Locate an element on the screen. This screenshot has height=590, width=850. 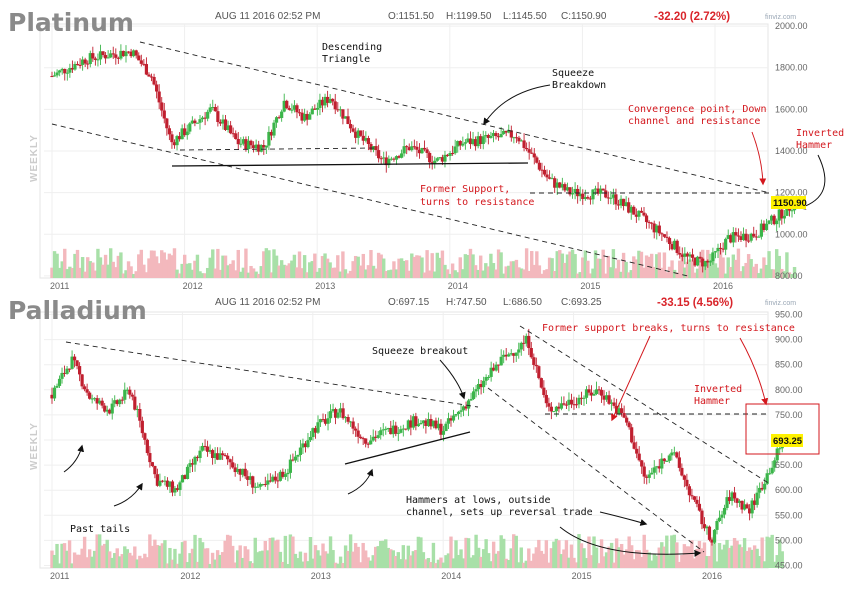
platinum-former-support-label-1: Former Support, is located at coordinates (465, 189).